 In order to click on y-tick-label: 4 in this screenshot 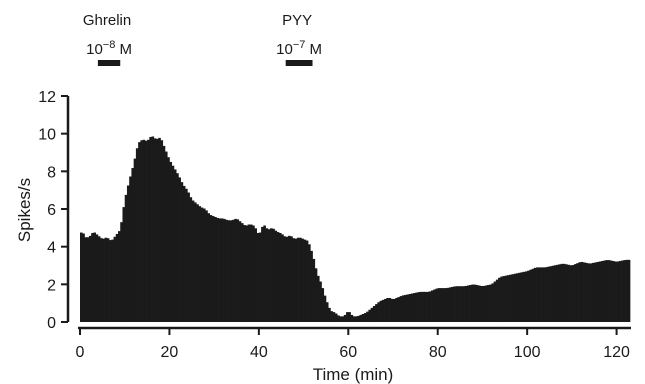, I will do `click(51, 248)`.